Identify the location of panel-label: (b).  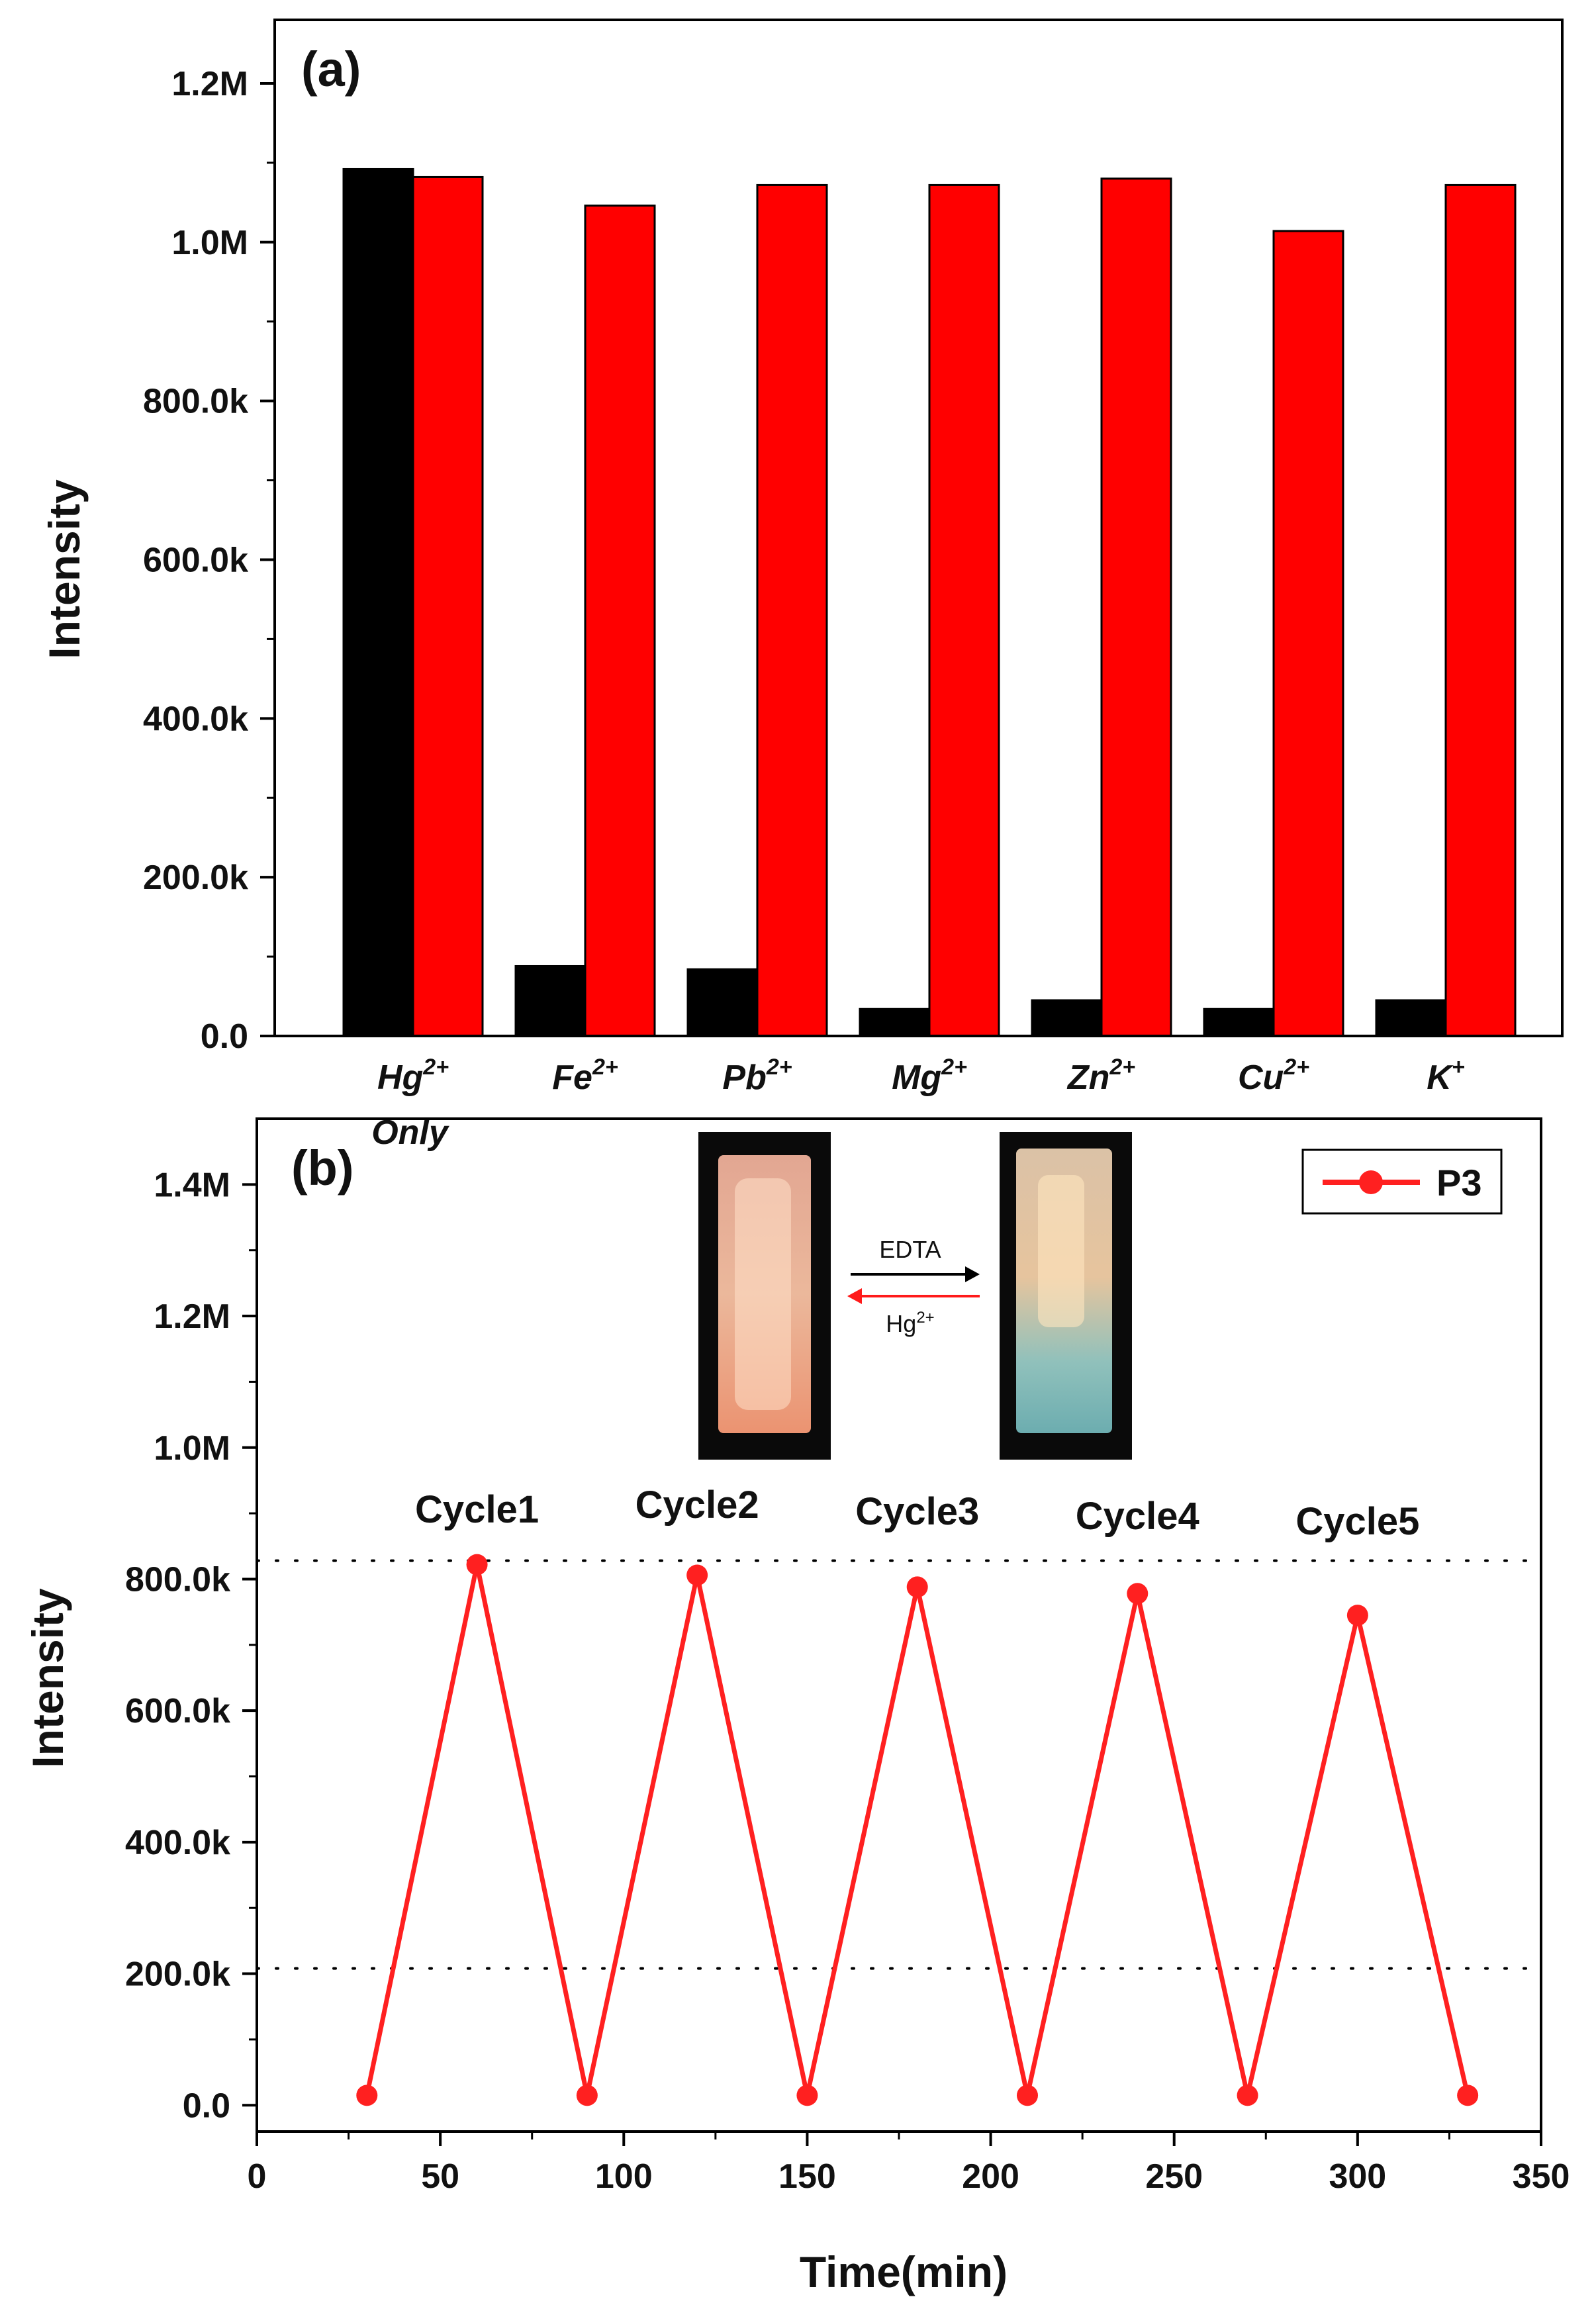
(322, 1168).